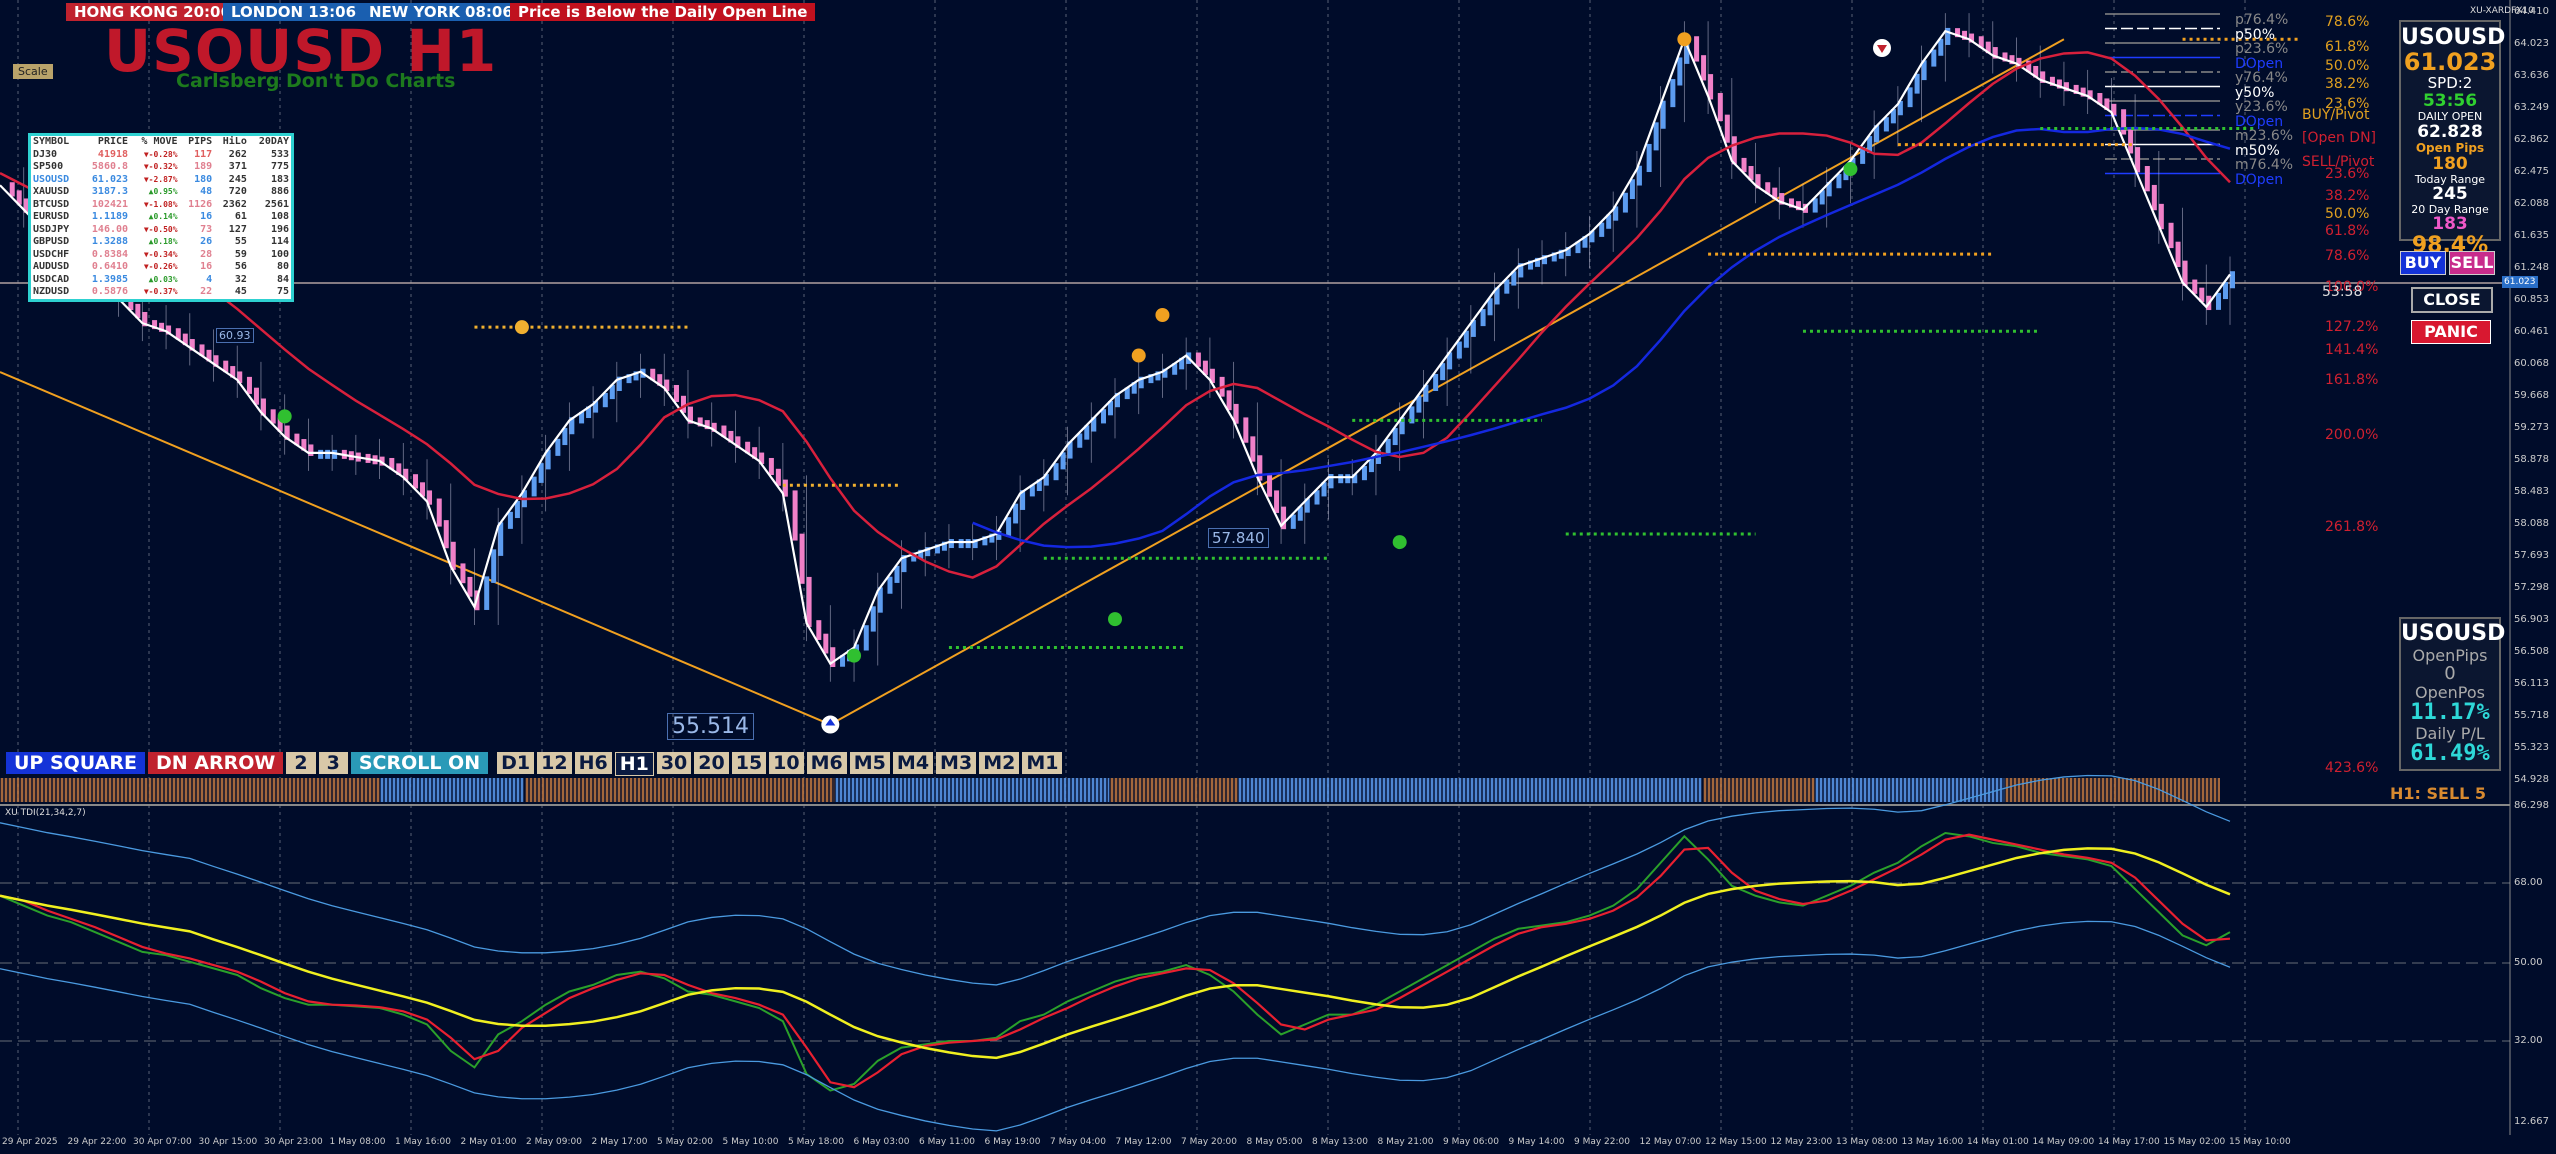 This screenshot has width=2556, height=1154. What do you see at coordinates (2450, 753) in the screenshot?
I see `daily-pl-value: 61.49%` at bounding box center [2450, 753].